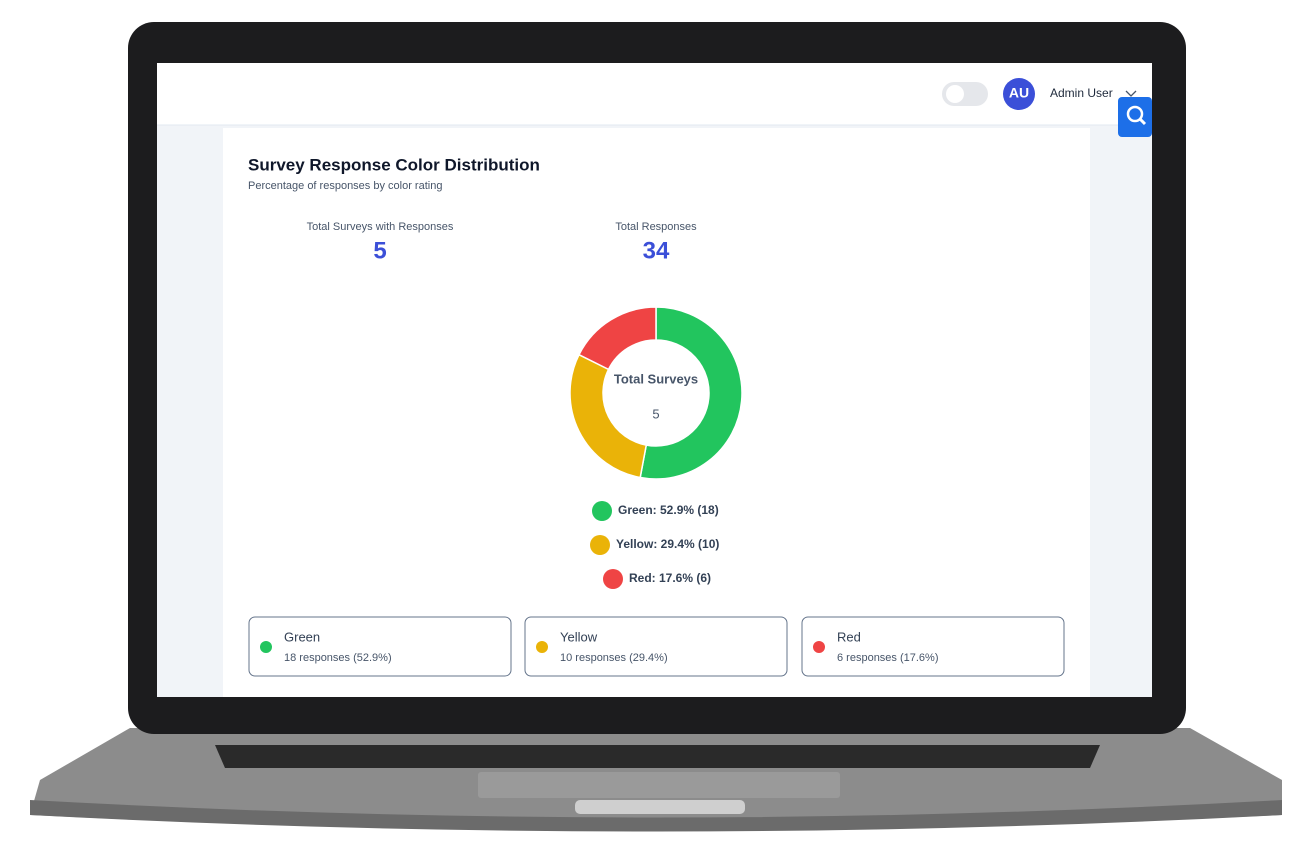 The width and height of the screenshot is (1312, 864). What do you see at coordinates (1135, 114) in the screenshot?
I see `search-icon` at bounding box center [1135, 114].